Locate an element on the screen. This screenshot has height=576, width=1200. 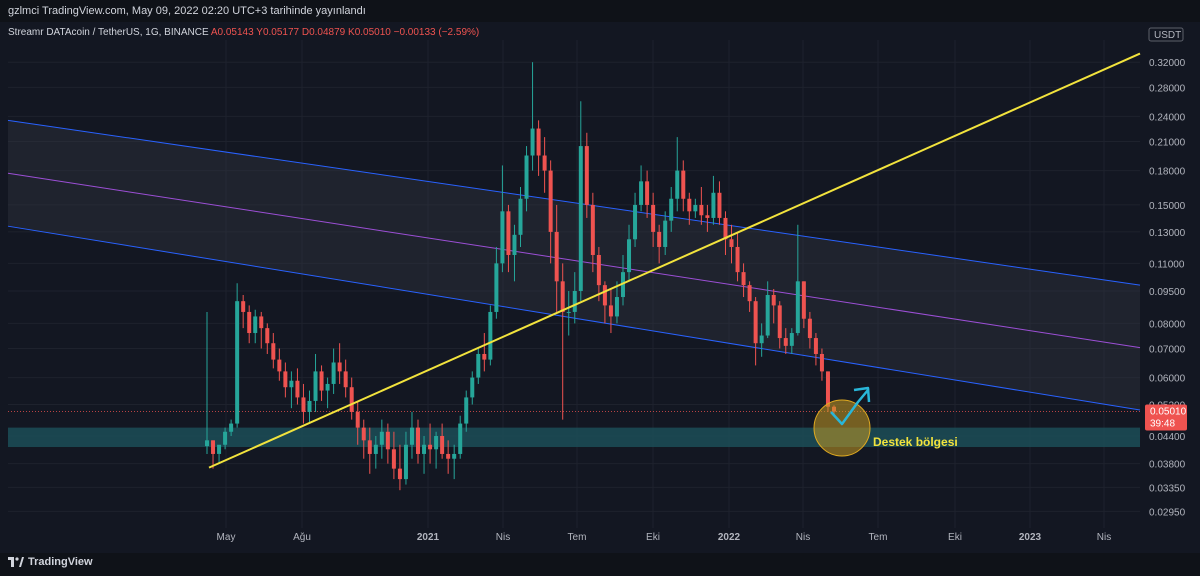
y-tick-label: 0.09500 is located at coordinates (1167, 292).